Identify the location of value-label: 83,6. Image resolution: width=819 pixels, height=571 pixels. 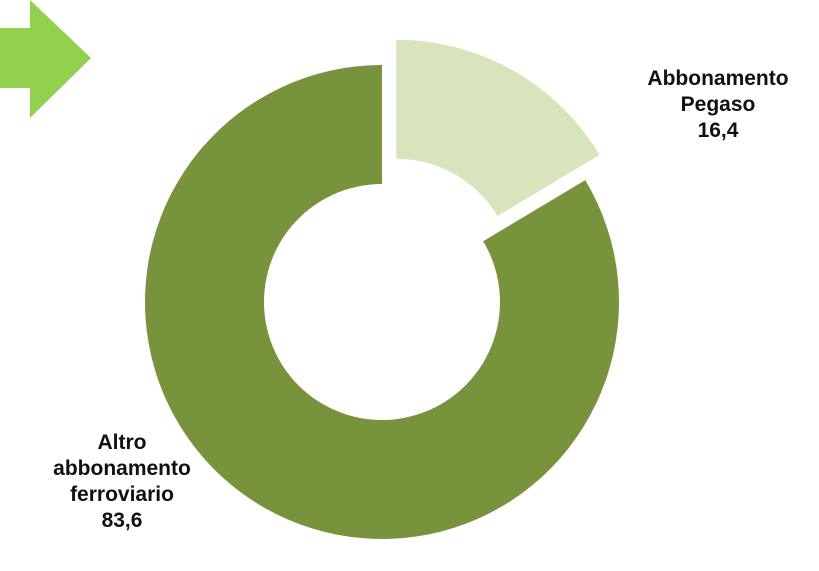
(122, 520).